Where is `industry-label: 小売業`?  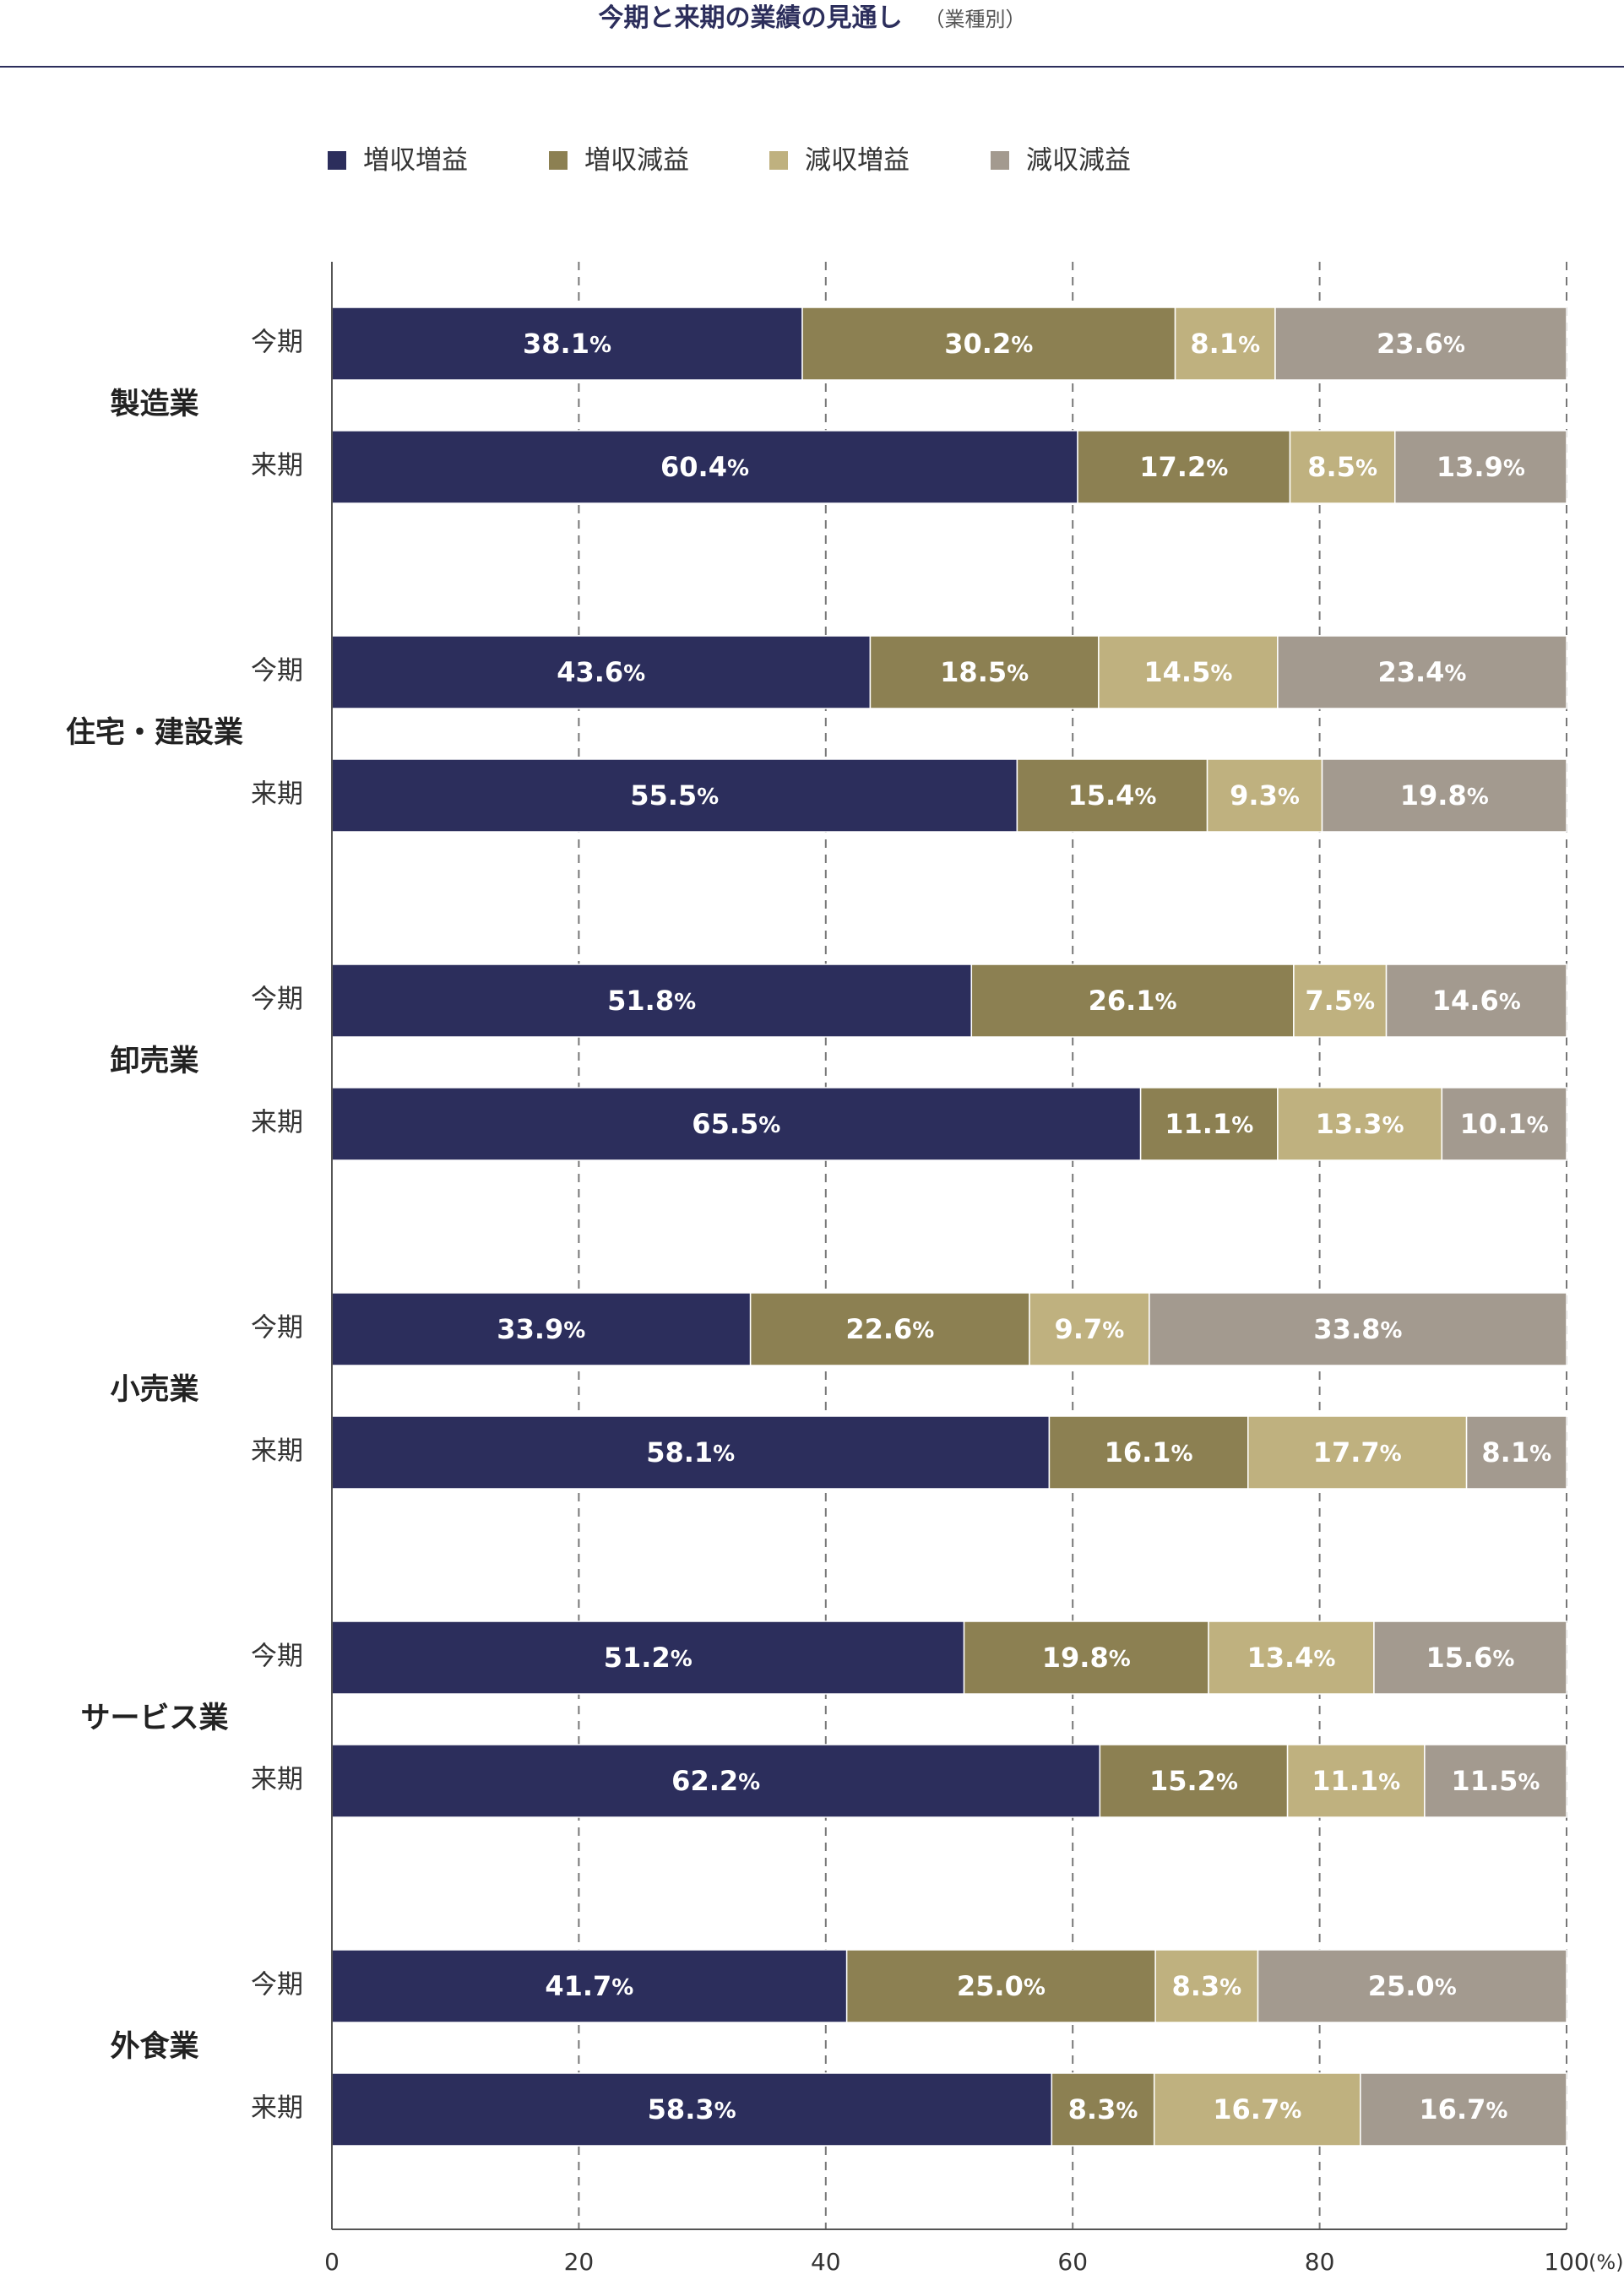
industry-label: 小売業 is located at coordinates (154, 1390).